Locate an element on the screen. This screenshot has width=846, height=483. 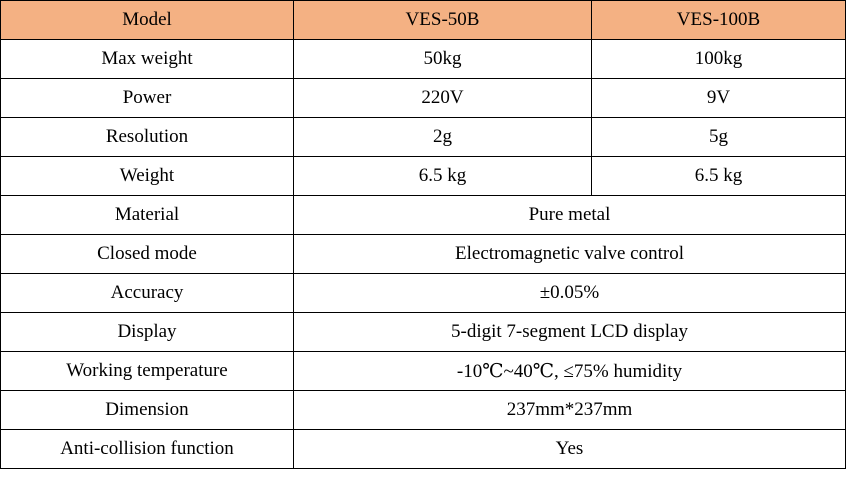
header-row: Model VES-50B VES-100B is located at coordinates (423, 20).